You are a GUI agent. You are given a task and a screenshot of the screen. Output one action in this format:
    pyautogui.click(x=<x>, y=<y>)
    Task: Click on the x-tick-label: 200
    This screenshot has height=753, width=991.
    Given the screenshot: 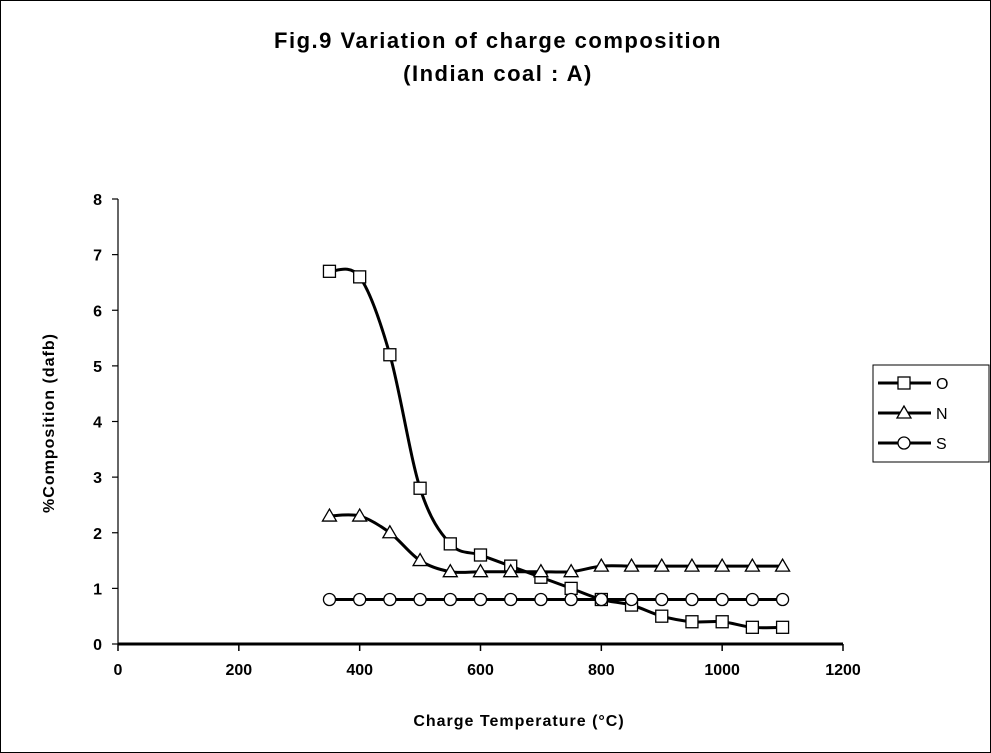 What is the action you would take?
    pyautogui.click(x=238, y=670)
    